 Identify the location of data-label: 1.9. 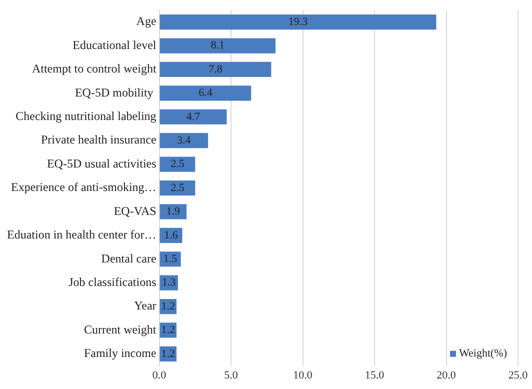
(173, 212).